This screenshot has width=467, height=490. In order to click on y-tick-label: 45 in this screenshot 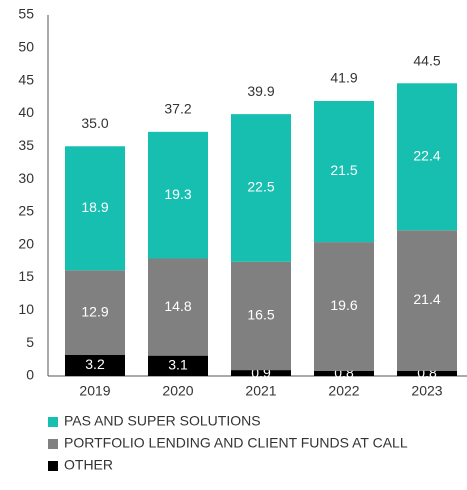, I will do `click(26, 79)`.